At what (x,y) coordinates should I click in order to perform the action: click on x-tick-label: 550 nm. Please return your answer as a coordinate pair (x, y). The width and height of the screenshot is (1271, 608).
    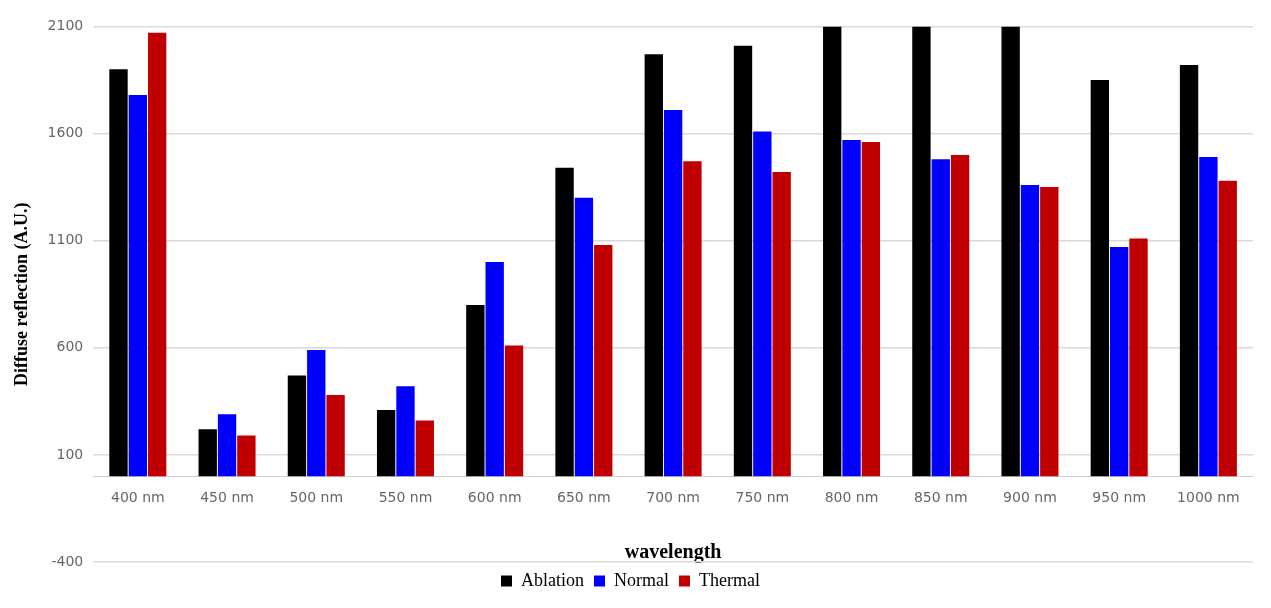
    Looking at the image, I should click on (405, 497).